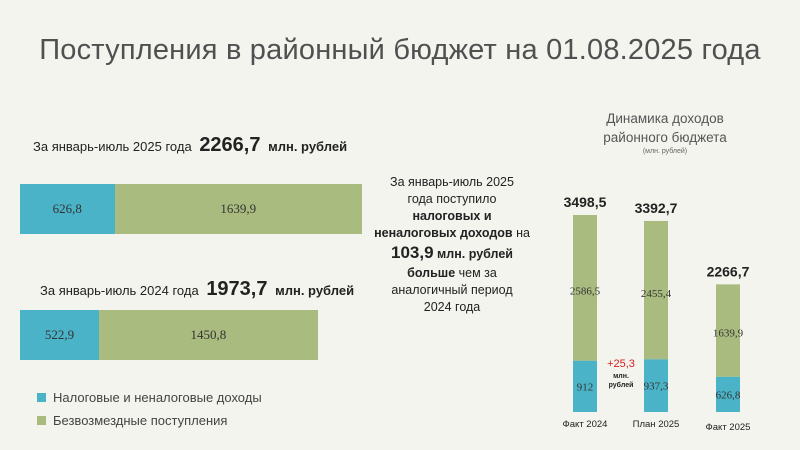  What do you see at coordinates (443, 233) in the screenshot?
I see `comparison-line-4-bold: неналоговых доходов` at bounding box center [443, 233].